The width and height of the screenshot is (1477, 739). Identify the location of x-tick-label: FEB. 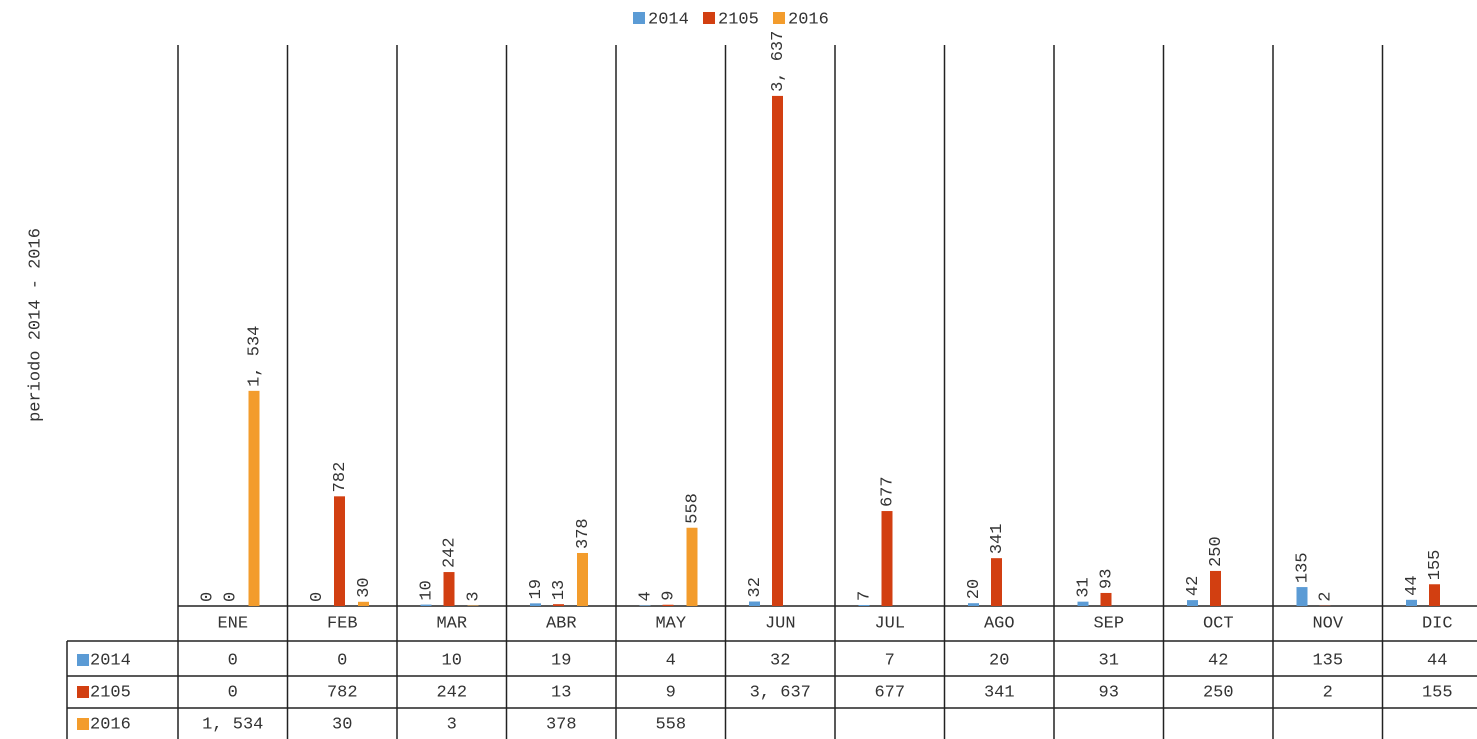
(342, 623).